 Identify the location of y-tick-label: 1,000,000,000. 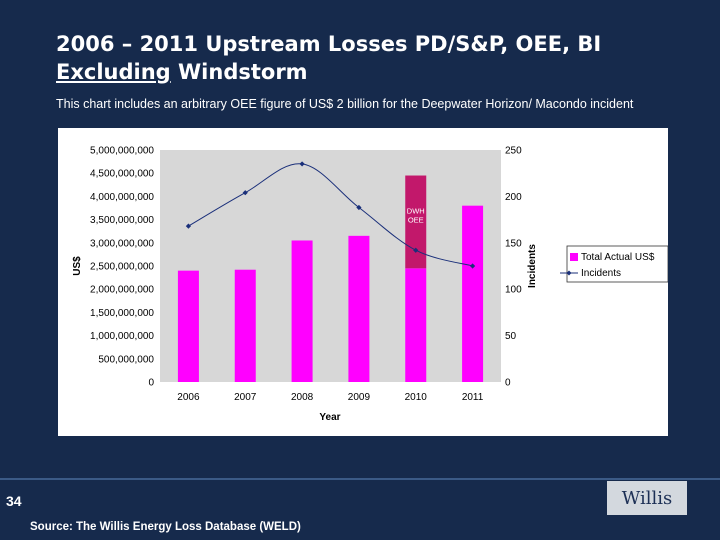
(122, 336).